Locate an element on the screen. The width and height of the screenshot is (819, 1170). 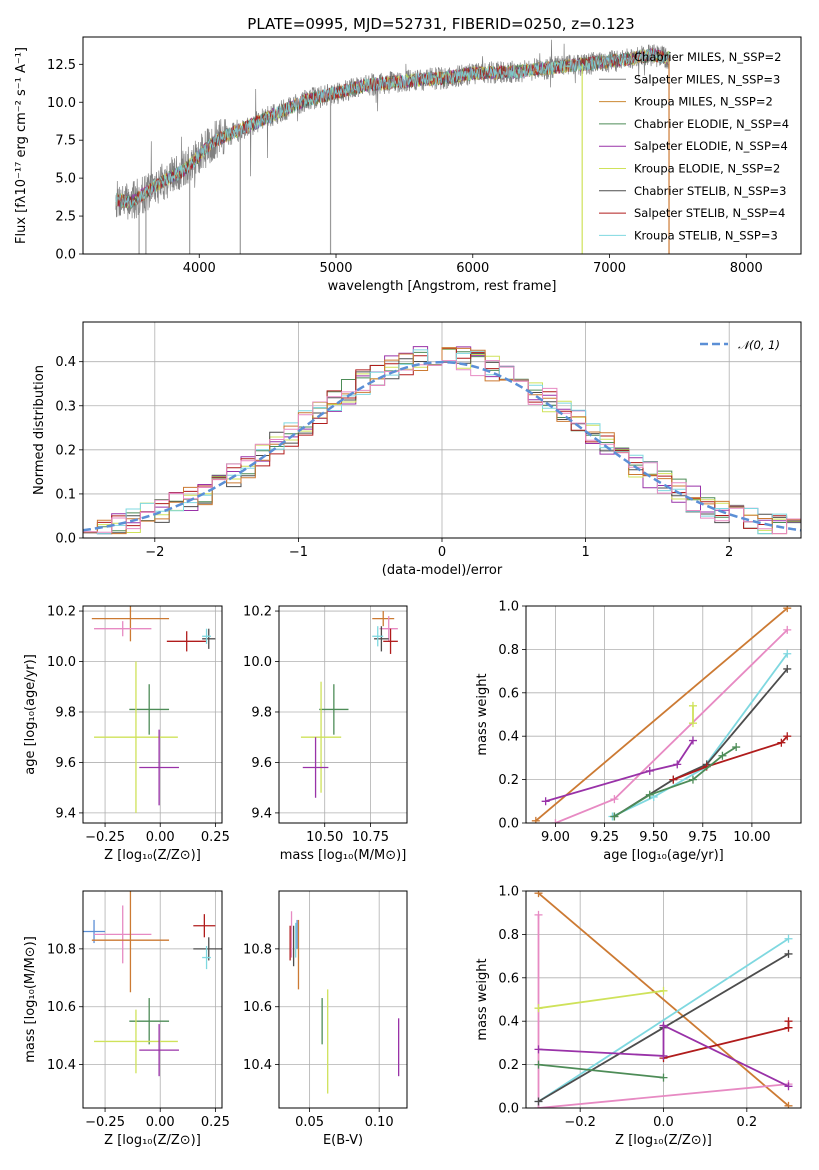
mass-weight-vs-Z-xtick-label: 0.2 is located at coordinates (746, 1122).